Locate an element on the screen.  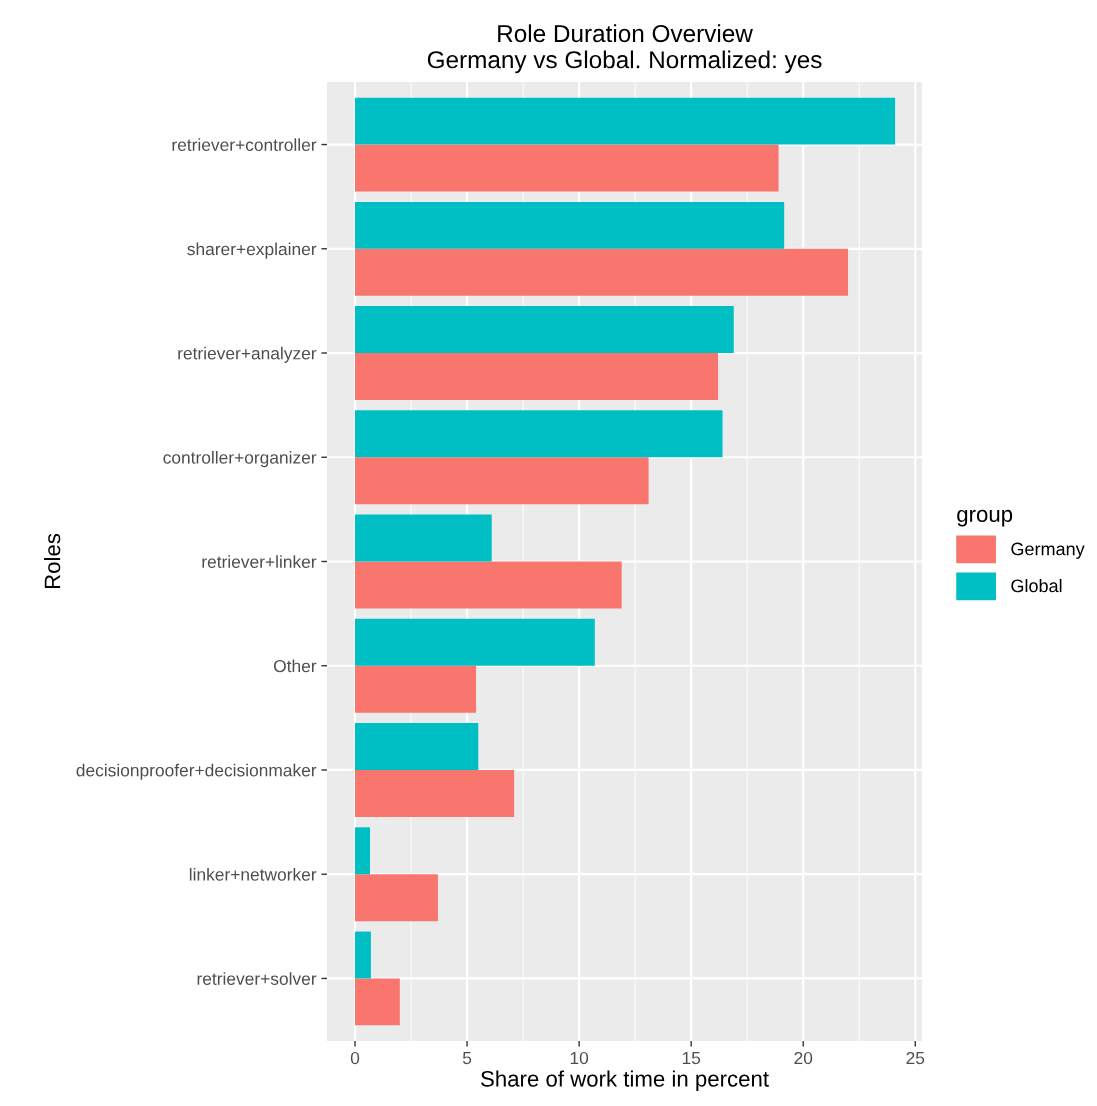
y-axis-title: Roles is located at coordinates (52, 561).